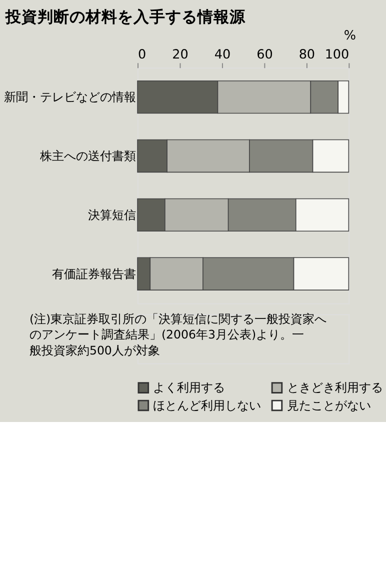 Image resolution: width=386 pixels, height=563 pixels. Describe the element at coordinates (328, 405) in the screenshot. I see `legend-label: 見たことがない` at that location.